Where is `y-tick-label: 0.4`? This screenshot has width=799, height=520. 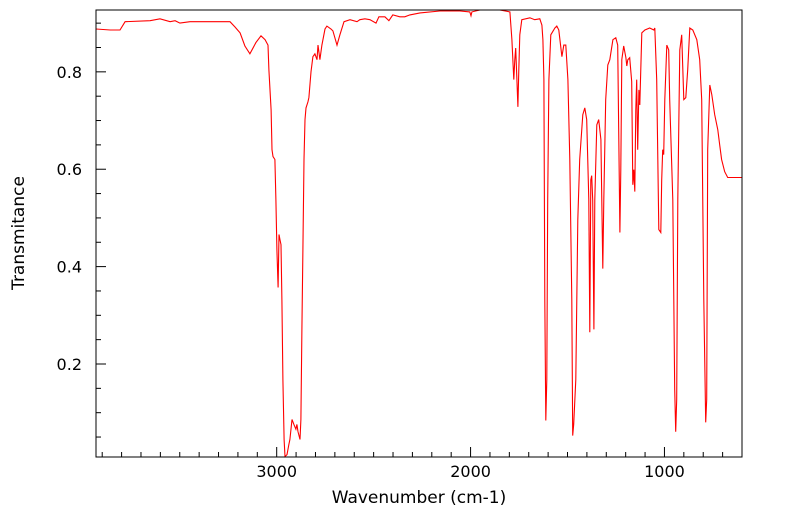
y-tick-label: 0.4 is located at coordinates (69, 267).